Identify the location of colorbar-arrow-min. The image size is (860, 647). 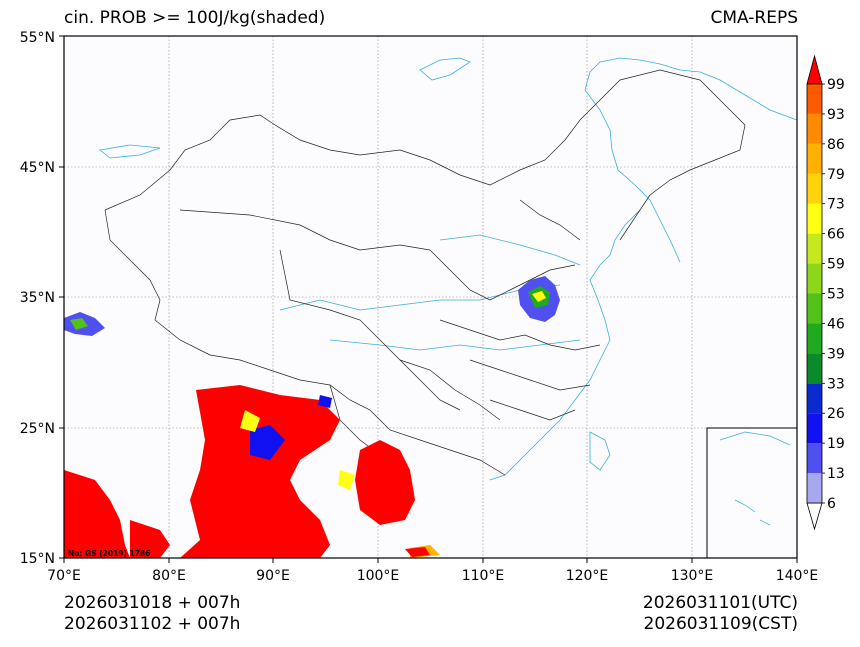
(814, 516).